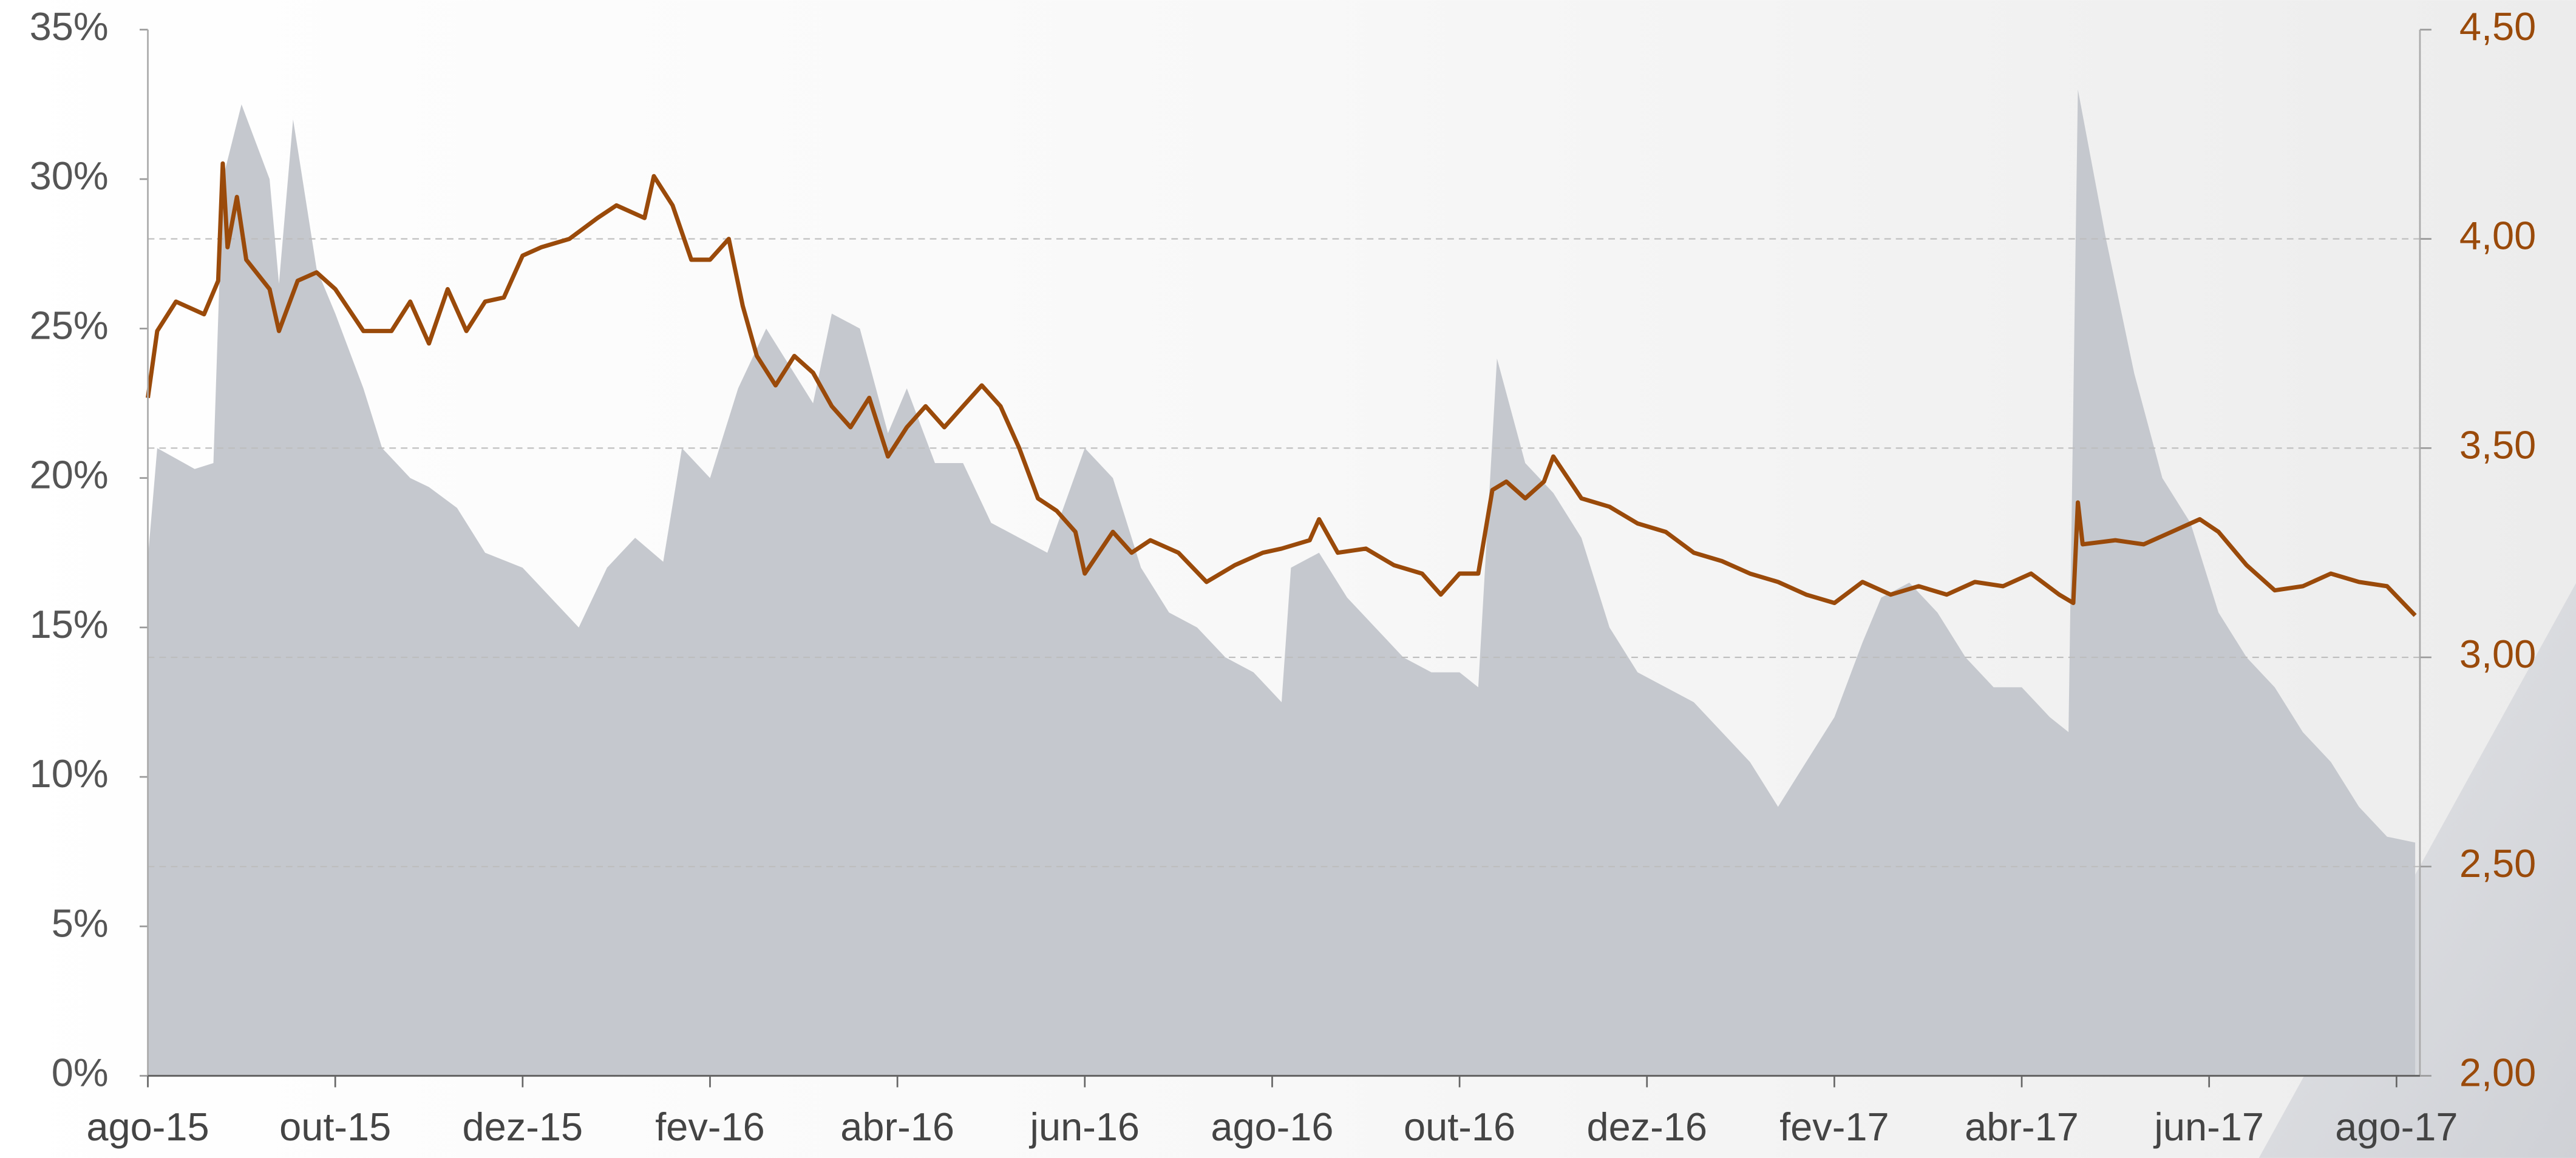  What do you see at coordinates (2497, 26) in the screenshot?
I see `y2-tick-label: 4,50` at bounding box center [2497, 26].